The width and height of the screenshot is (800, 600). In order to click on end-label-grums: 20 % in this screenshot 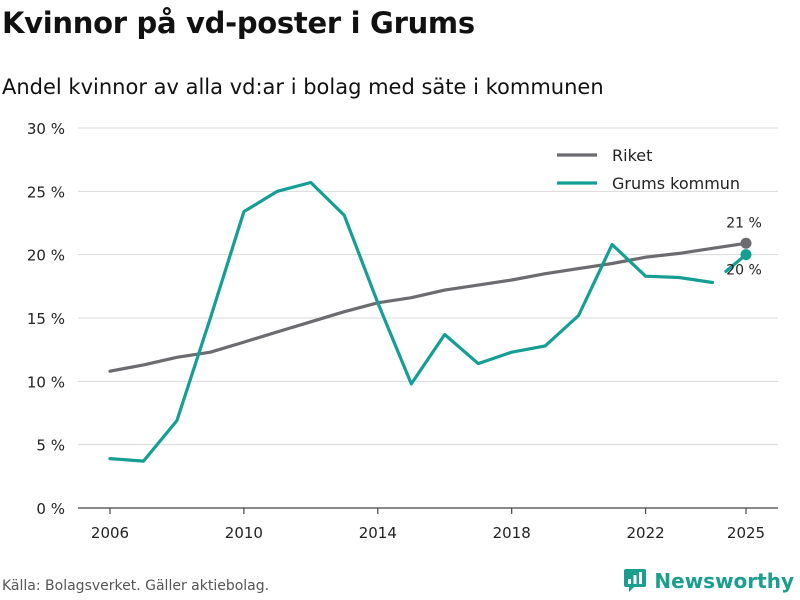, I will do `click(744, 271)`.